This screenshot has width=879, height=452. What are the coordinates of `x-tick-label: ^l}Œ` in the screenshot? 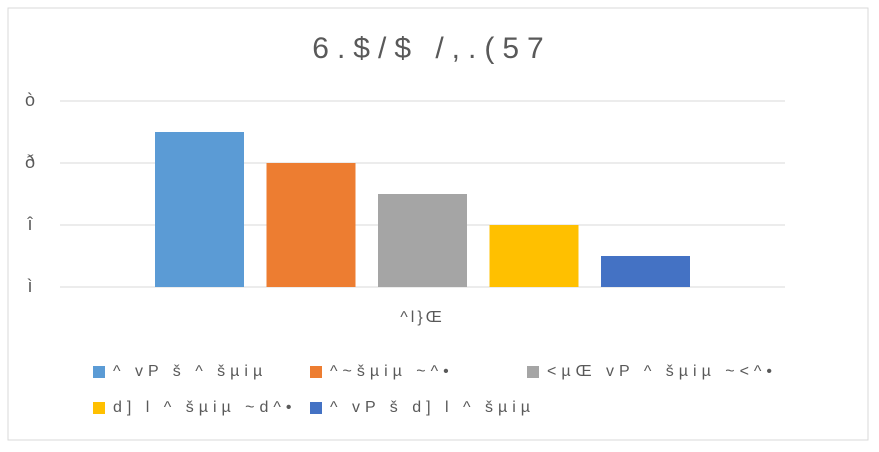 It's located at (422, 317).